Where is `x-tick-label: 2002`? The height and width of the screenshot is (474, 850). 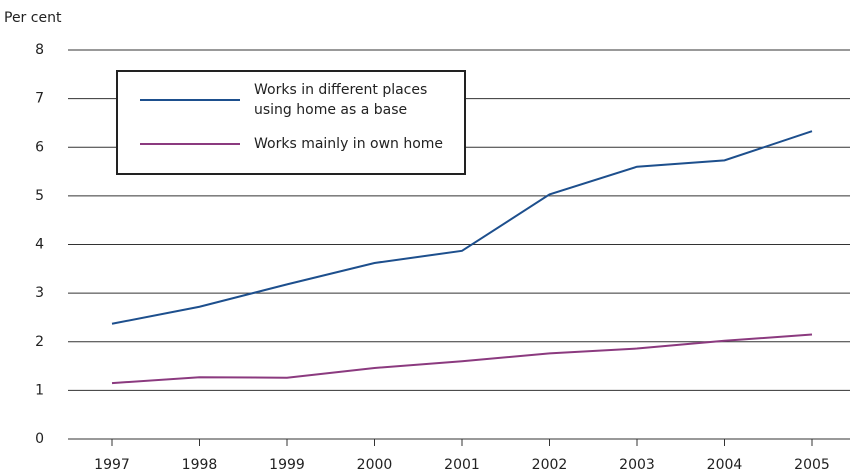
x-tick-label: 2002 is located at coordinates (550, 465).